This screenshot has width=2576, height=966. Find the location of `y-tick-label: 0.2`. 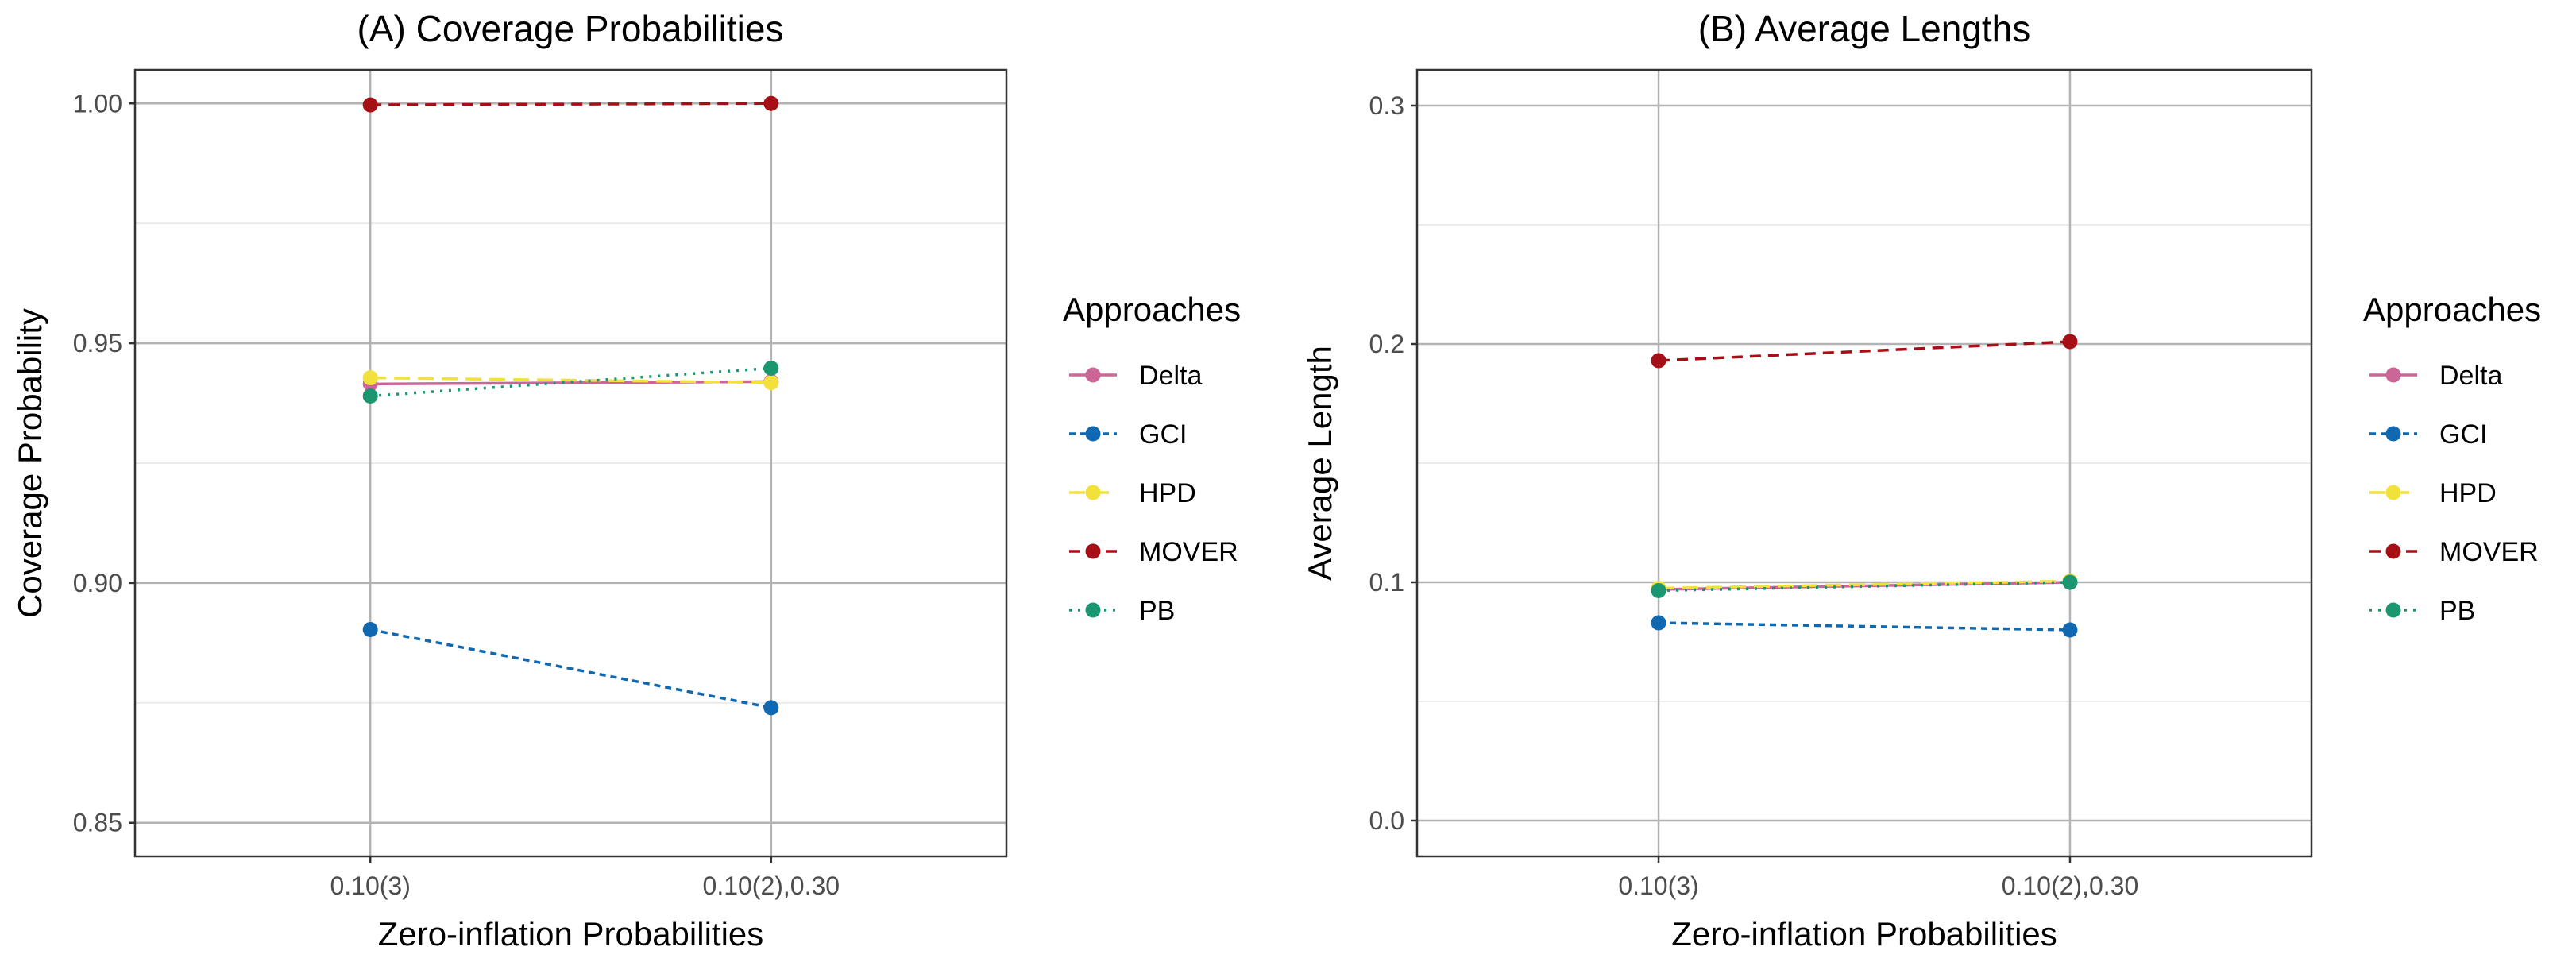

y-tick-label: 0.2 is located at coordinates (1386, 344).